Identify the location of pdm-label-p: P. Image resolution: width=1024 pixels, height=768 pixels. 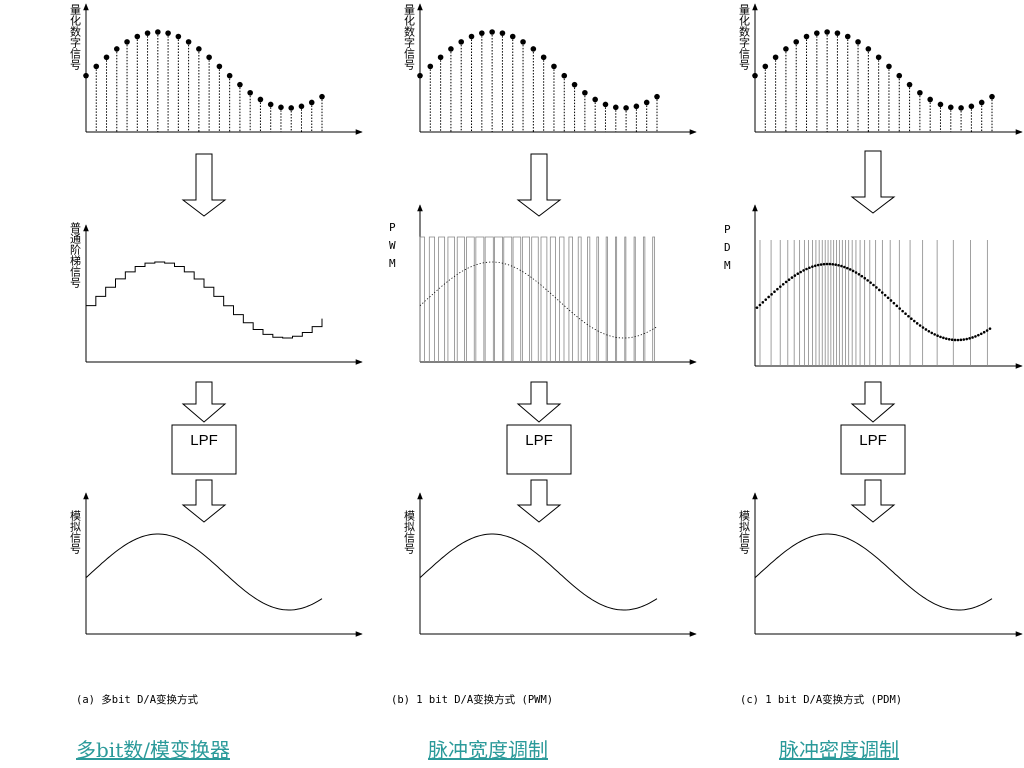
(727, 229).